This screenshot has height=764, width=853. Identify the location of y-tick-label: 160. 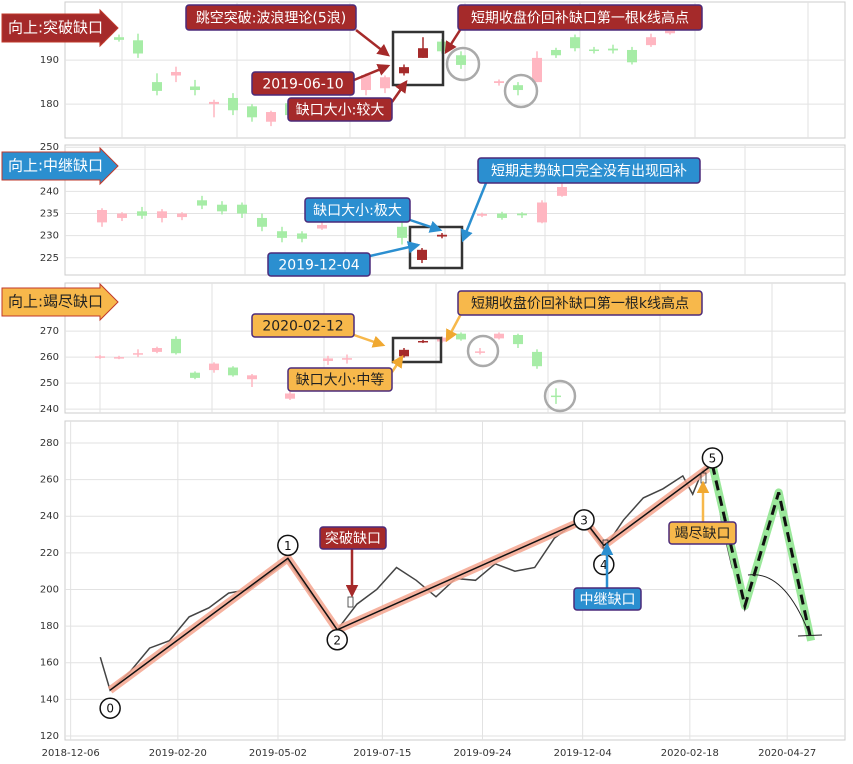
(49, 663).